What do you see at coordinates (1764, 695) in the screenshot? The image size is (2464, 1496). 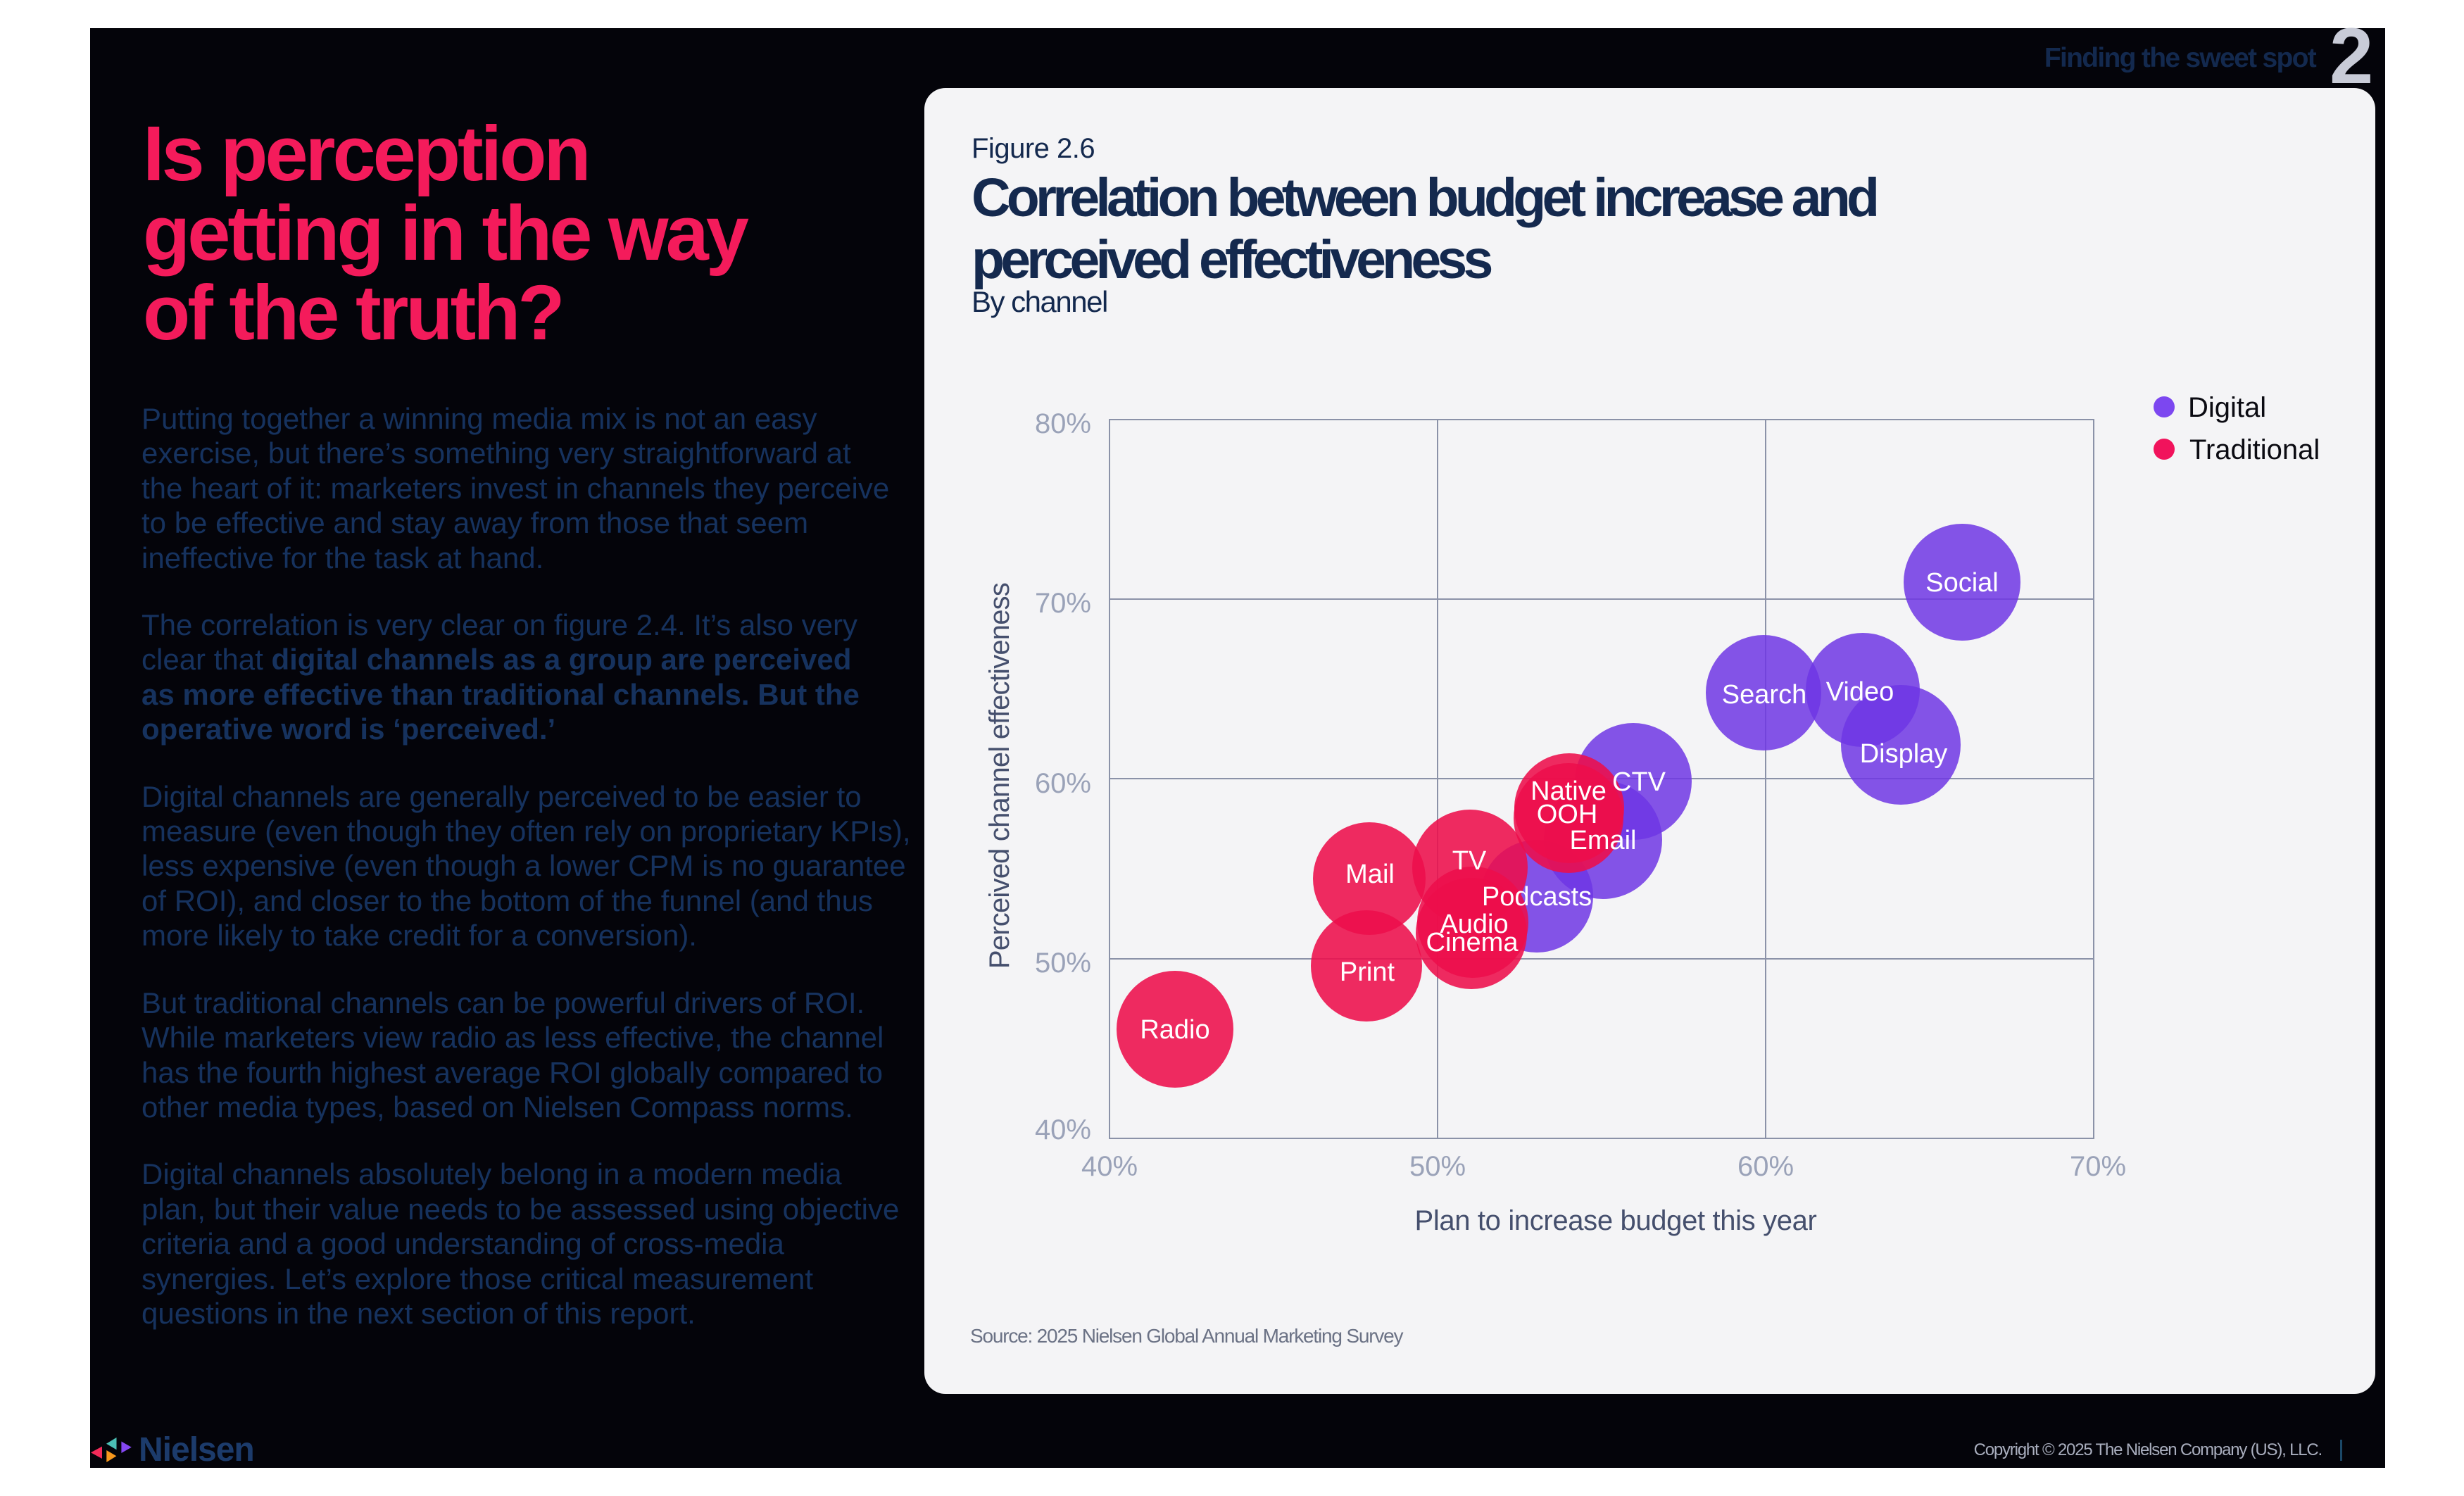 I see `svg-text: Search` at bounding box center [1764, 695].